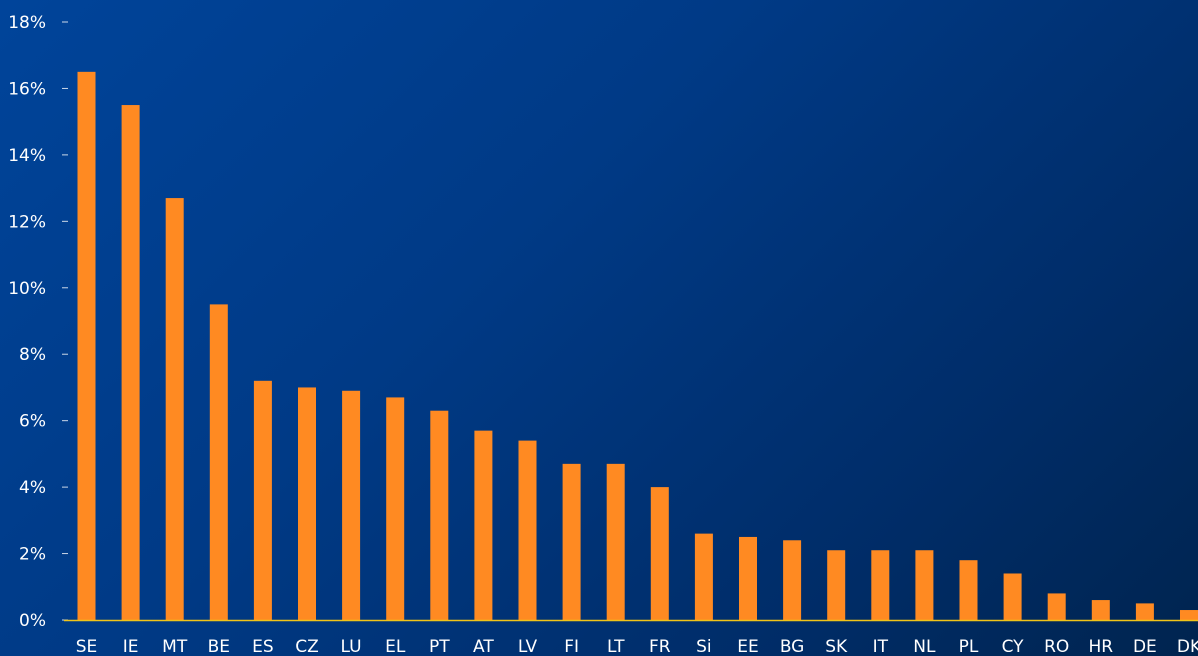 Image resolution: width=1198 pixels, height=656 pixels. What do you see at coordinates (968, 590) in the screenshot?
I see `bar-pl` at bounding box center [968, 590].